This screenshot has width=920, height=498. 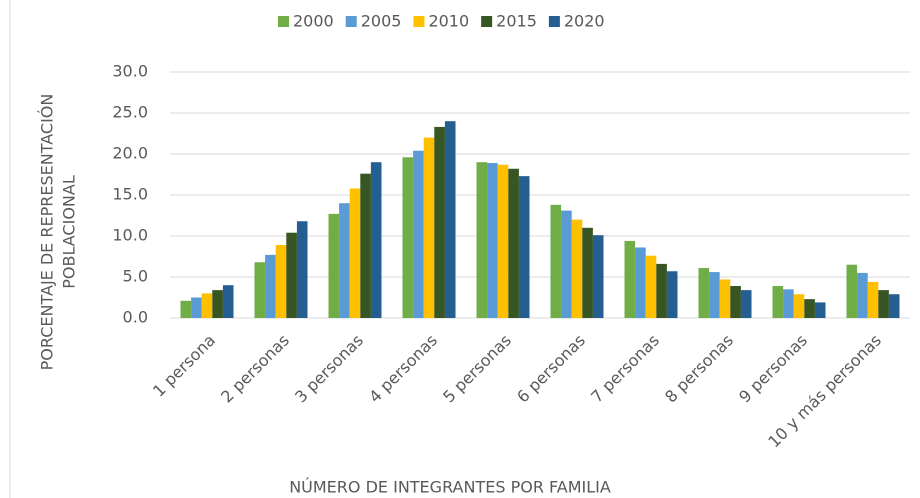 I want to click on y-tick-label: 0.0, so click(x=135, y=317).